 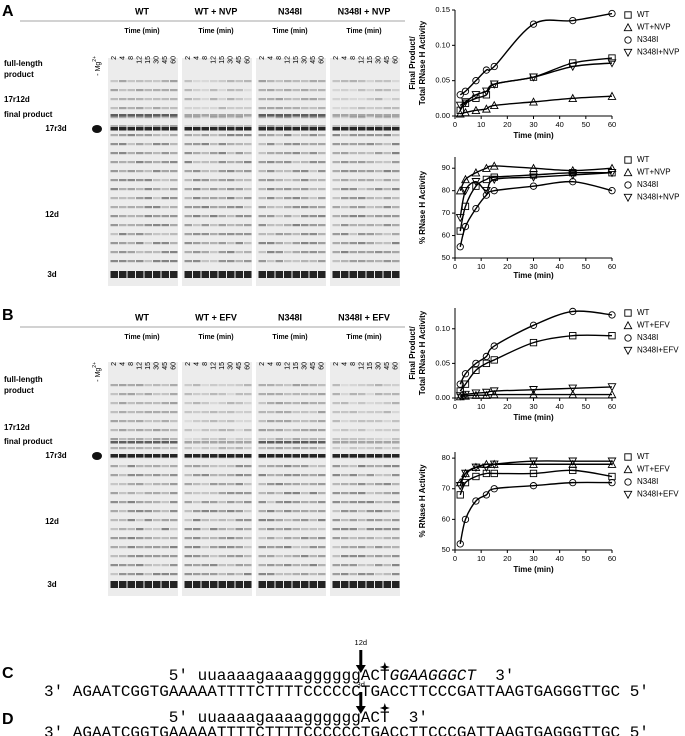 What do you see at coordinates (536, 195) in the screenshot?
I see `series-line` at bounding box center [536, 195].